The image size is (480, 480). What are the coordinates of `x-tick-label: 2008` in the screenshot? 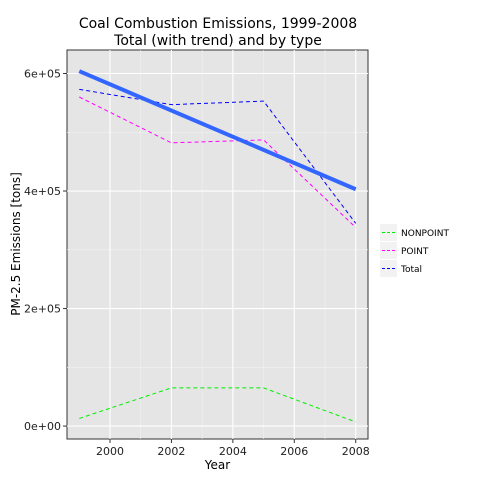 It's located at (356, 451).